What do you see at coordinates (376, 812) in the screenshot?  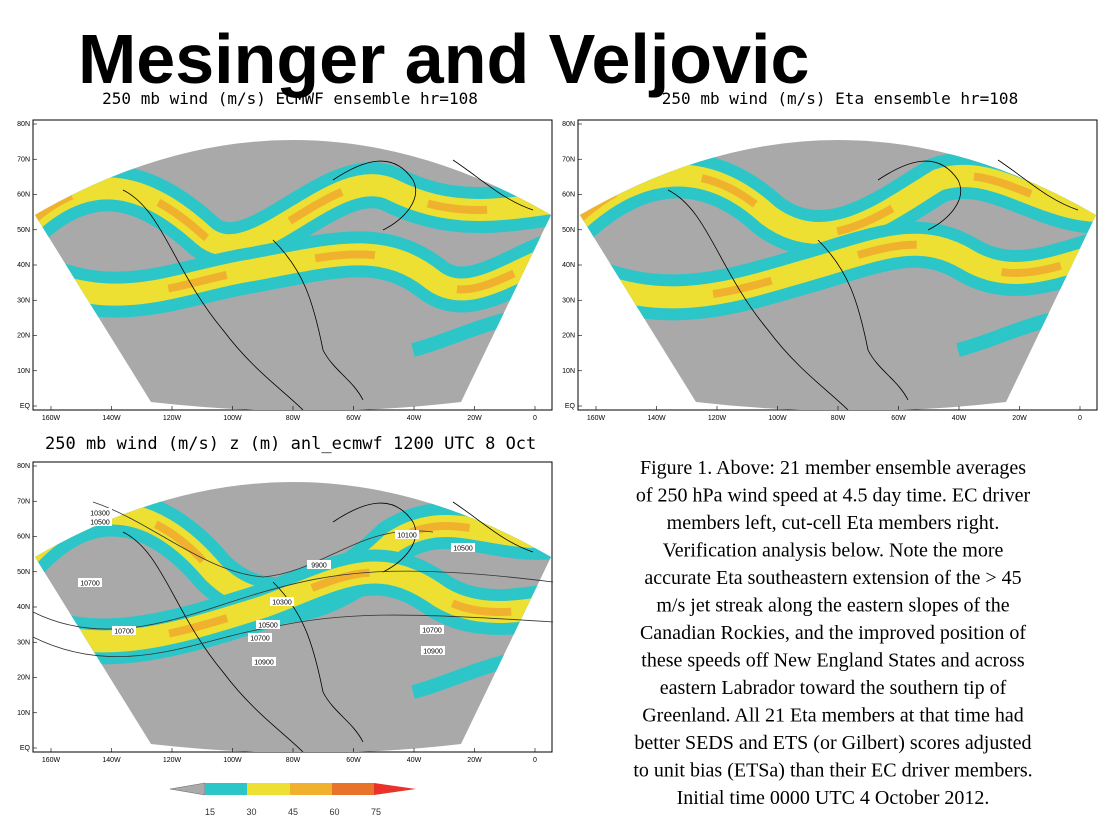 I see `colorbar-label: 75` at bounding box center [376, 812].